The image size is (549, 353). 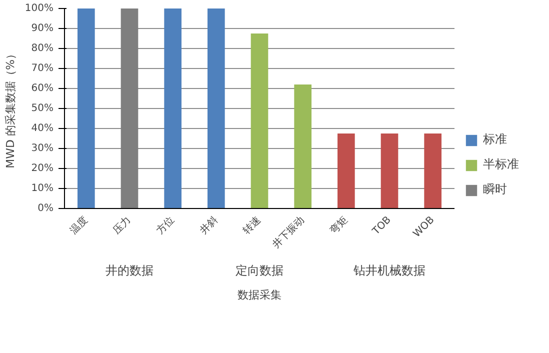 I want to click on x-tick-label: 井下振动, so click(x=288, y=232).